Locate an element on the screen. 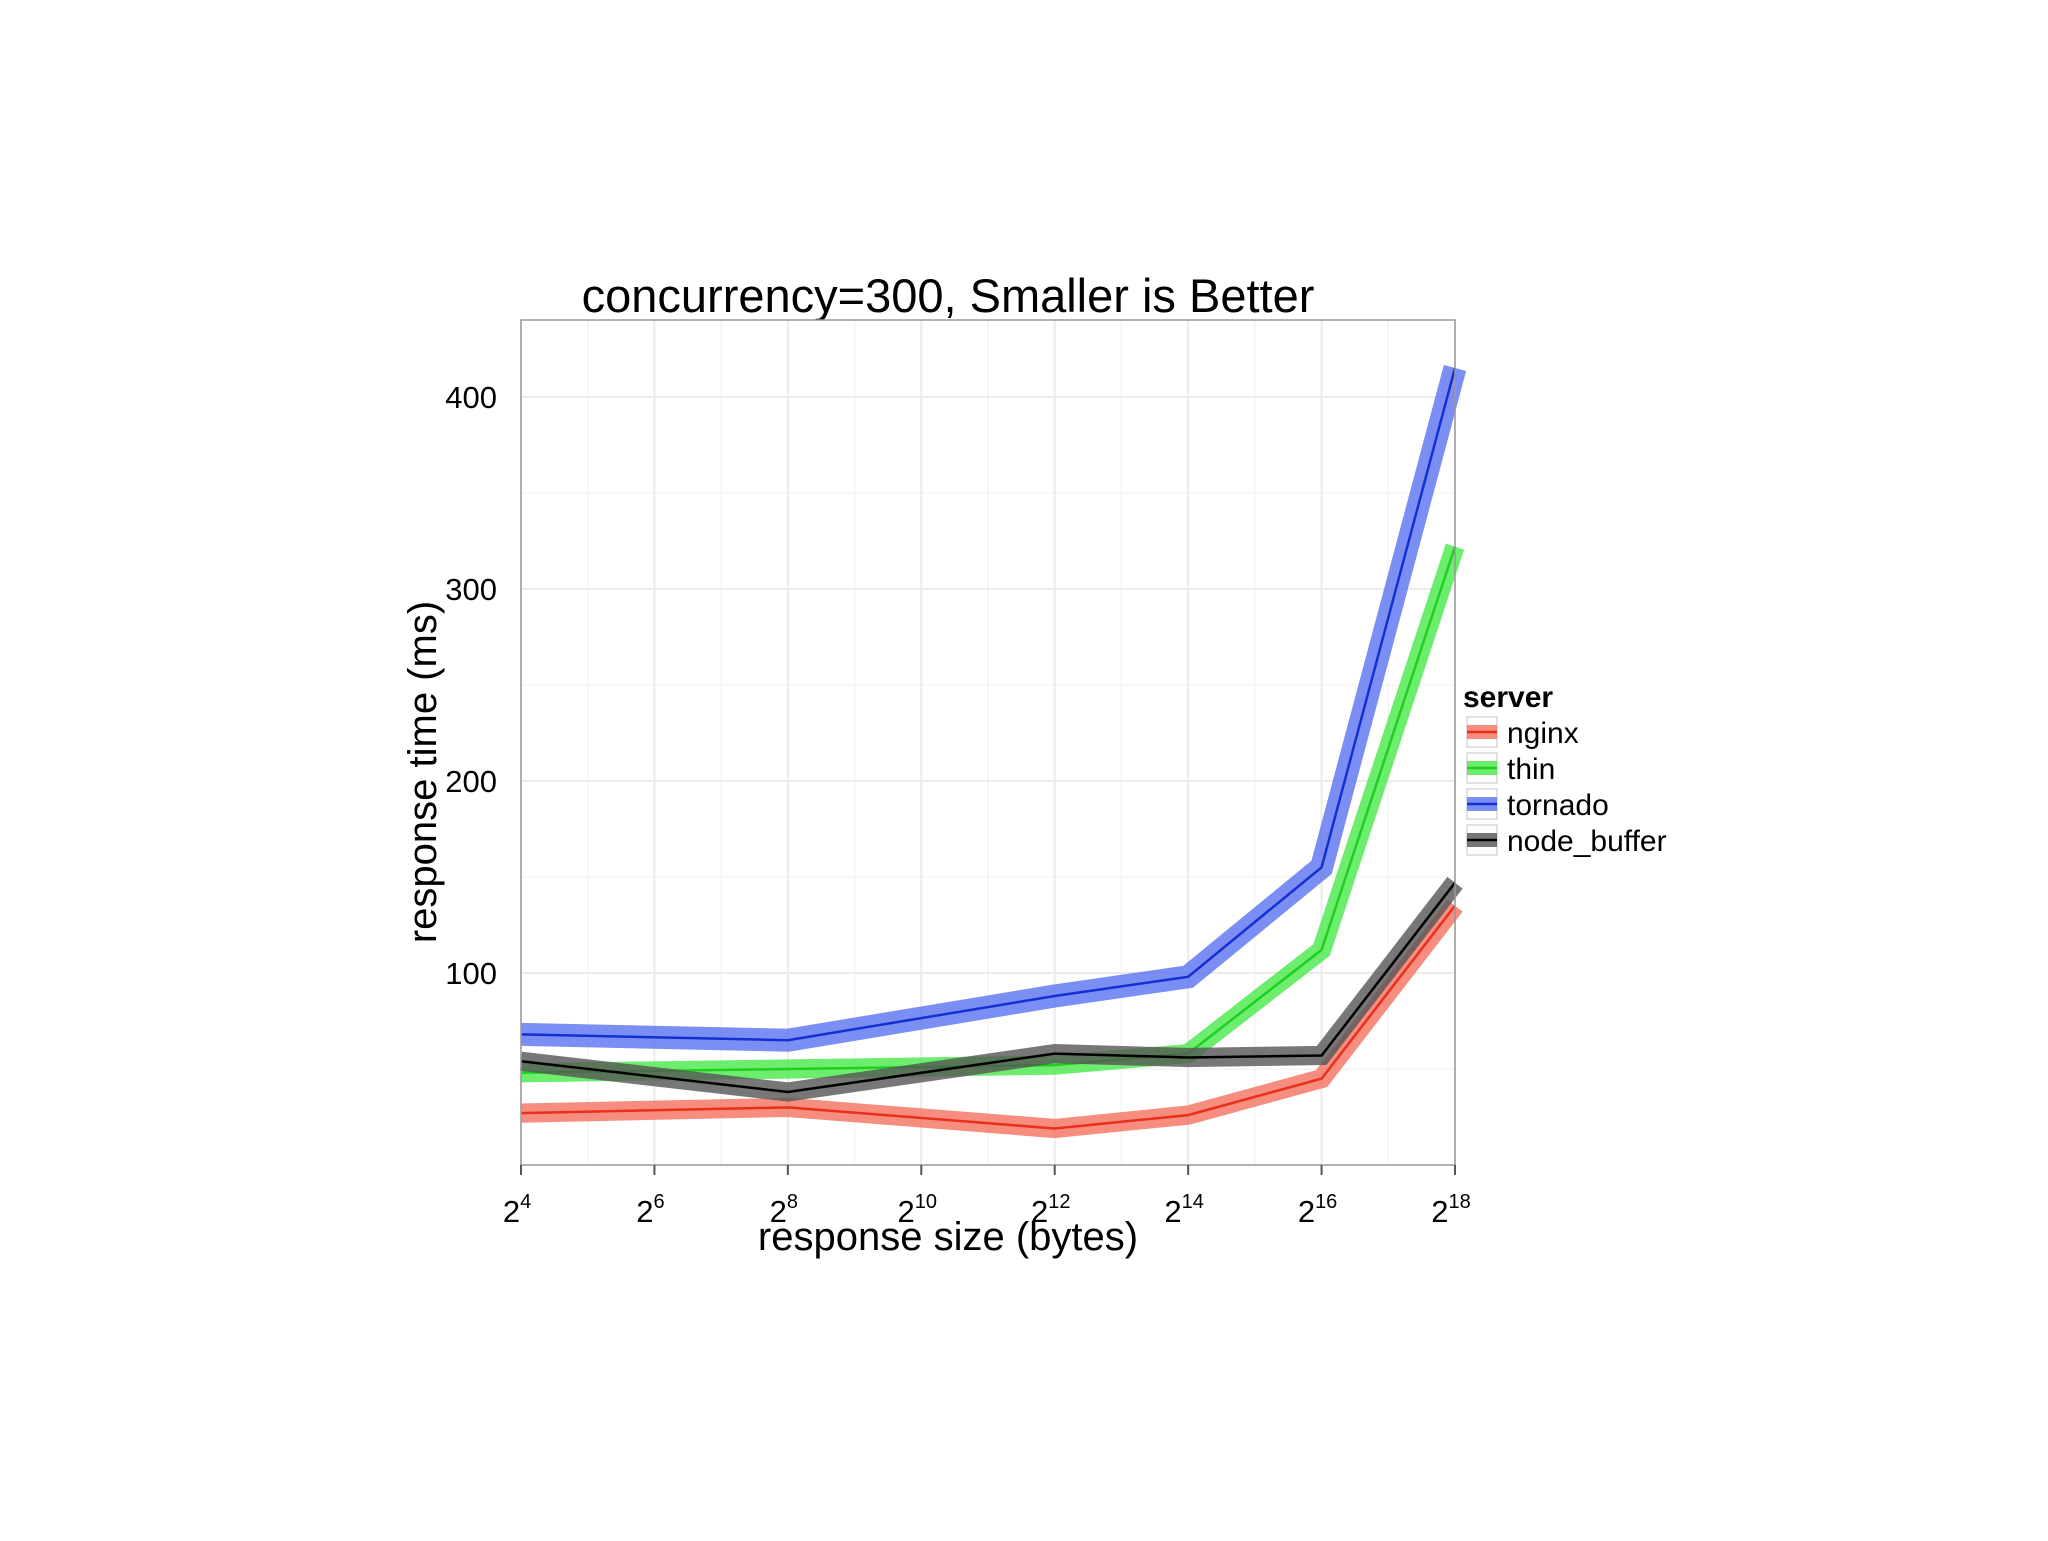 Image resolution: width=2048 pixels, height=1541 pixels. legend-item-tornado: tornado is located at coordinates (1538, 805).